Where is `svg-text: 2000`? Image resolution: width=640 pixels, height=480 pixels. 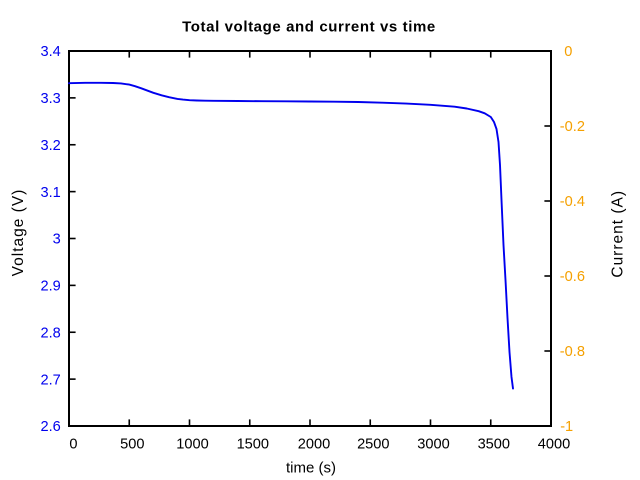
svg-text: 2000 is located at coordinates (314, 444).